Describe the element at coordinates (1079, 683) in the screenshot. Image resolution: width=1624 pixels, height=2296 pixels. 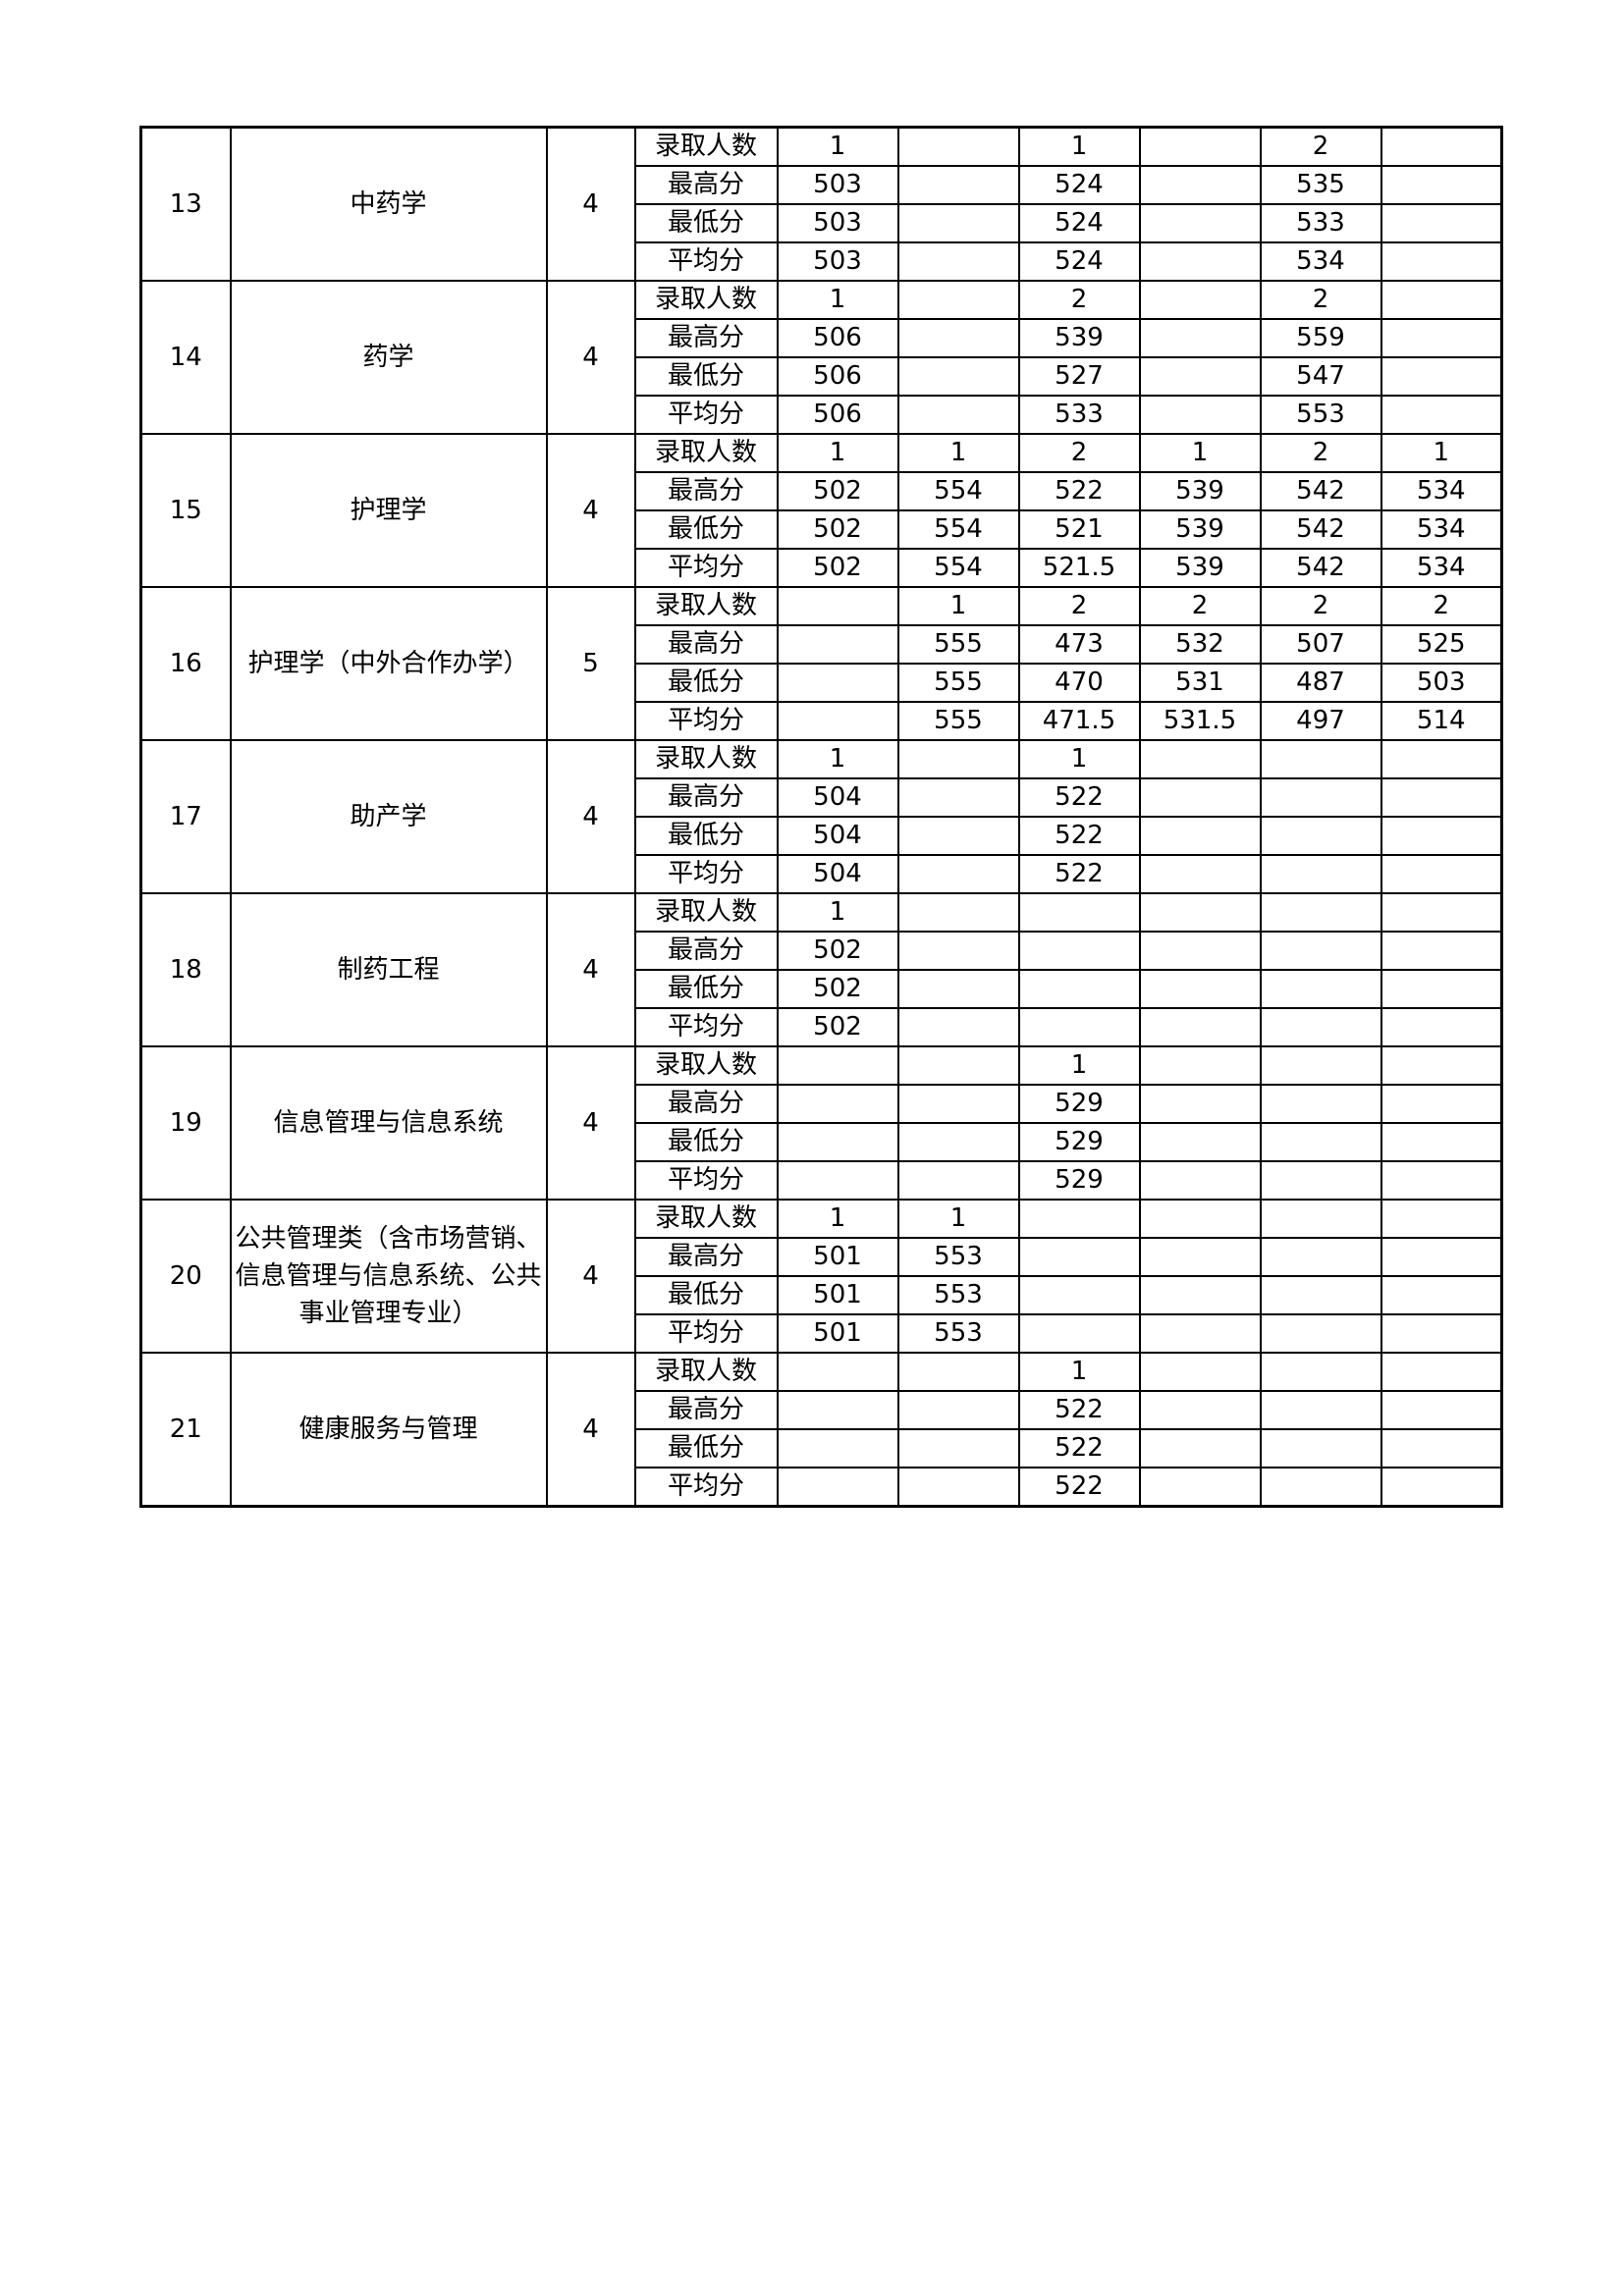
I see `score-cell: 470` at that location.